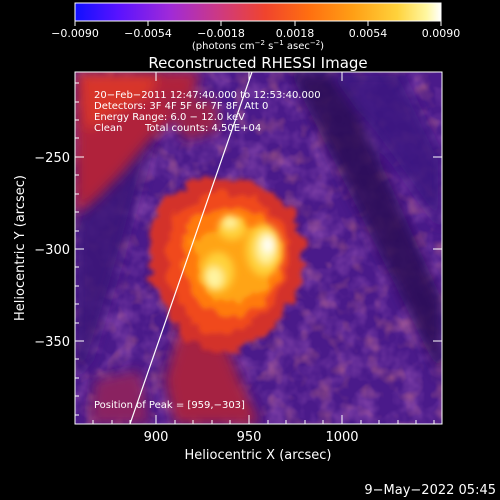 Image resolution: width=500 pixels, height=500 pixels. What do you see at coordinates (52, 250) in the screenshot?
I see `y-tick-label: −300` at bounding box center [52, 250].